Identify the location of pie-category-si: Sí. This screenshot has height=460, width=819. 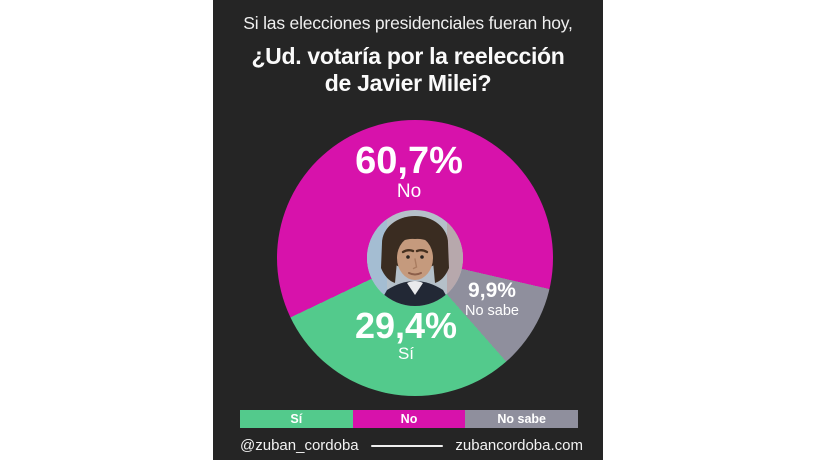
(406, 353).